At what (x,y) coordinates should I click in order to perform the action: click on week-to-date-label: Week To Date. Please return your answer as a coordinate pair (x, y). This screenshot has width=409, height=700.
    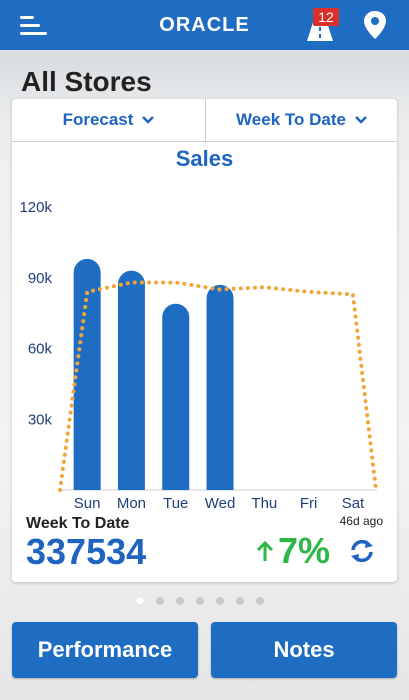
    Looking at the image, I should click on (78, 523).